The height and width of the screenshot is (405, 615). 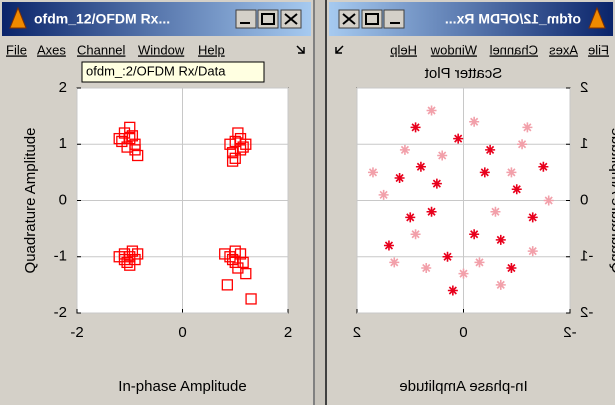 I want to click on window-divider, so click(x=320, y=202).